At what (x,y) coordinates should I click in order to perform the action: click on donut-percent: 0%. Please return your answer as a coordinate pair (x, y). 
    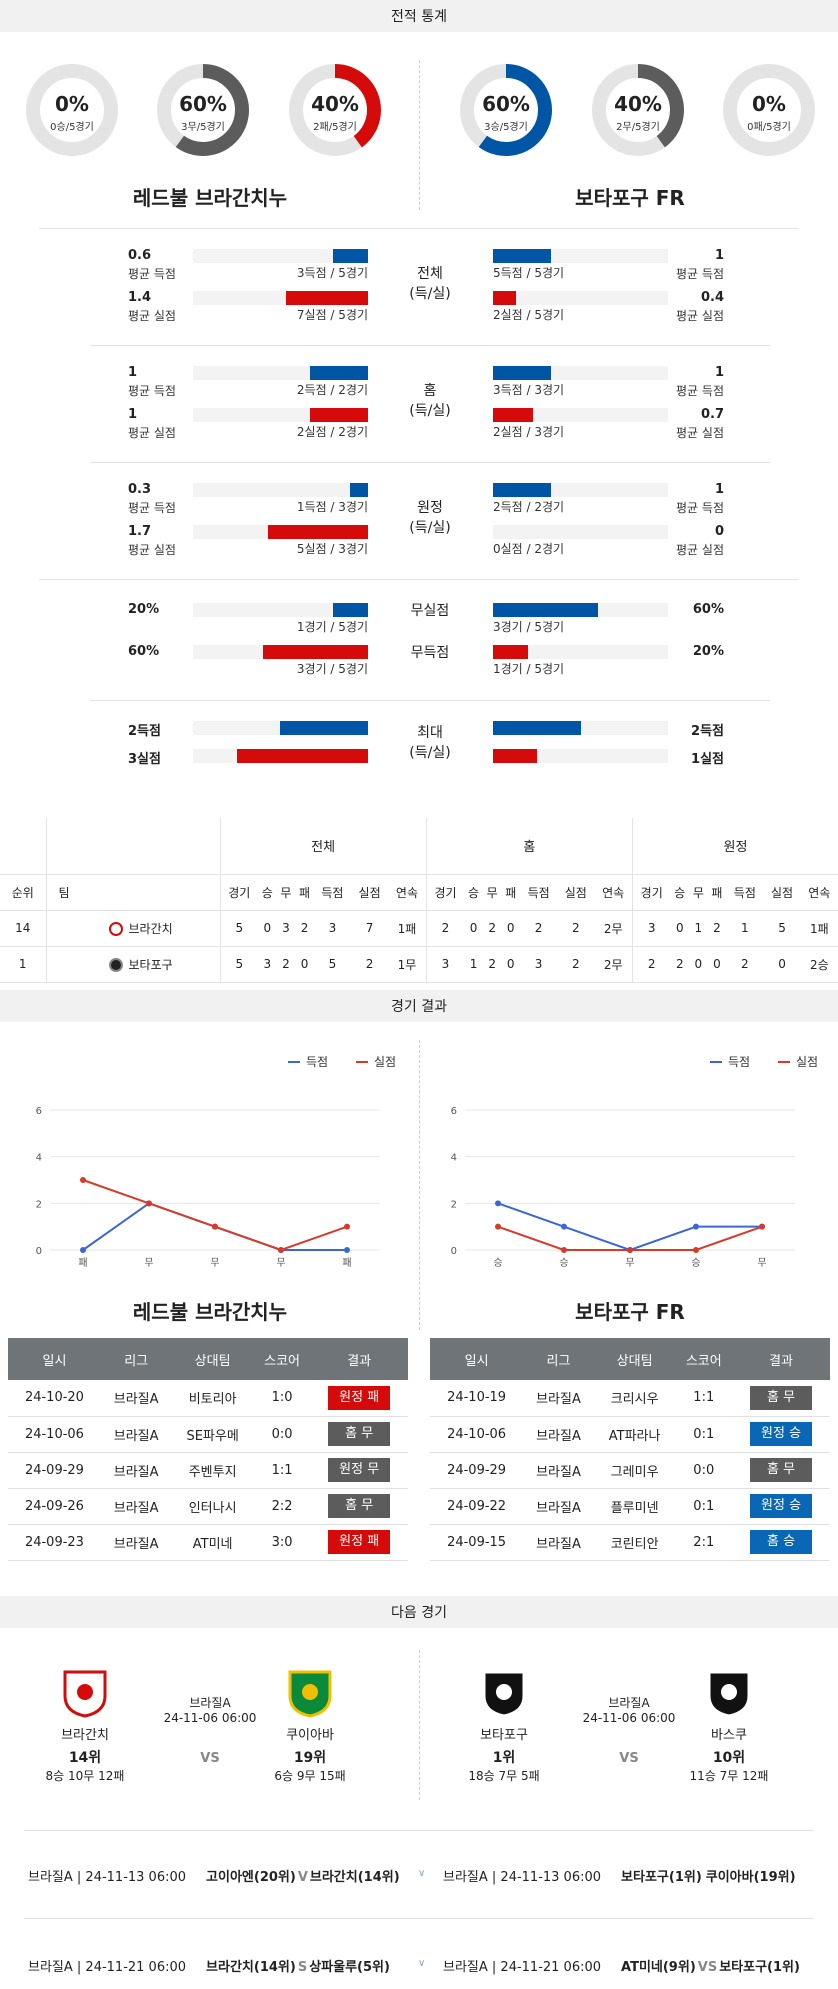
    Looking at the image, I should click on (769, 104).